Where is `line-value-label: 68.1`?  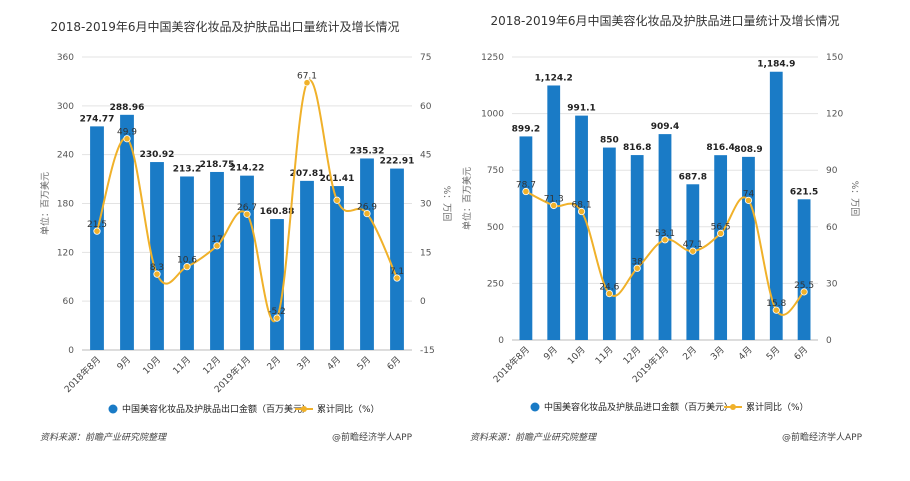 line-value-label: 68.1 is located at coordinates (582, 206).